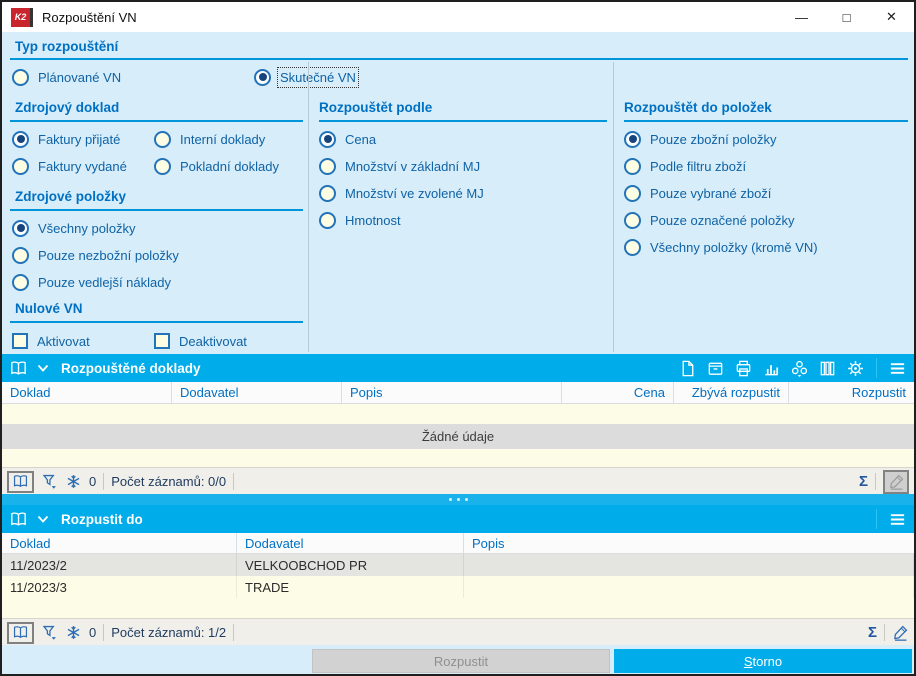 The height and width of the screenshot is (676, 916). What do you see at coordinates (891, 16) in the screenshot?
I see `close-button: ✕` at bounding box center [891, 16].